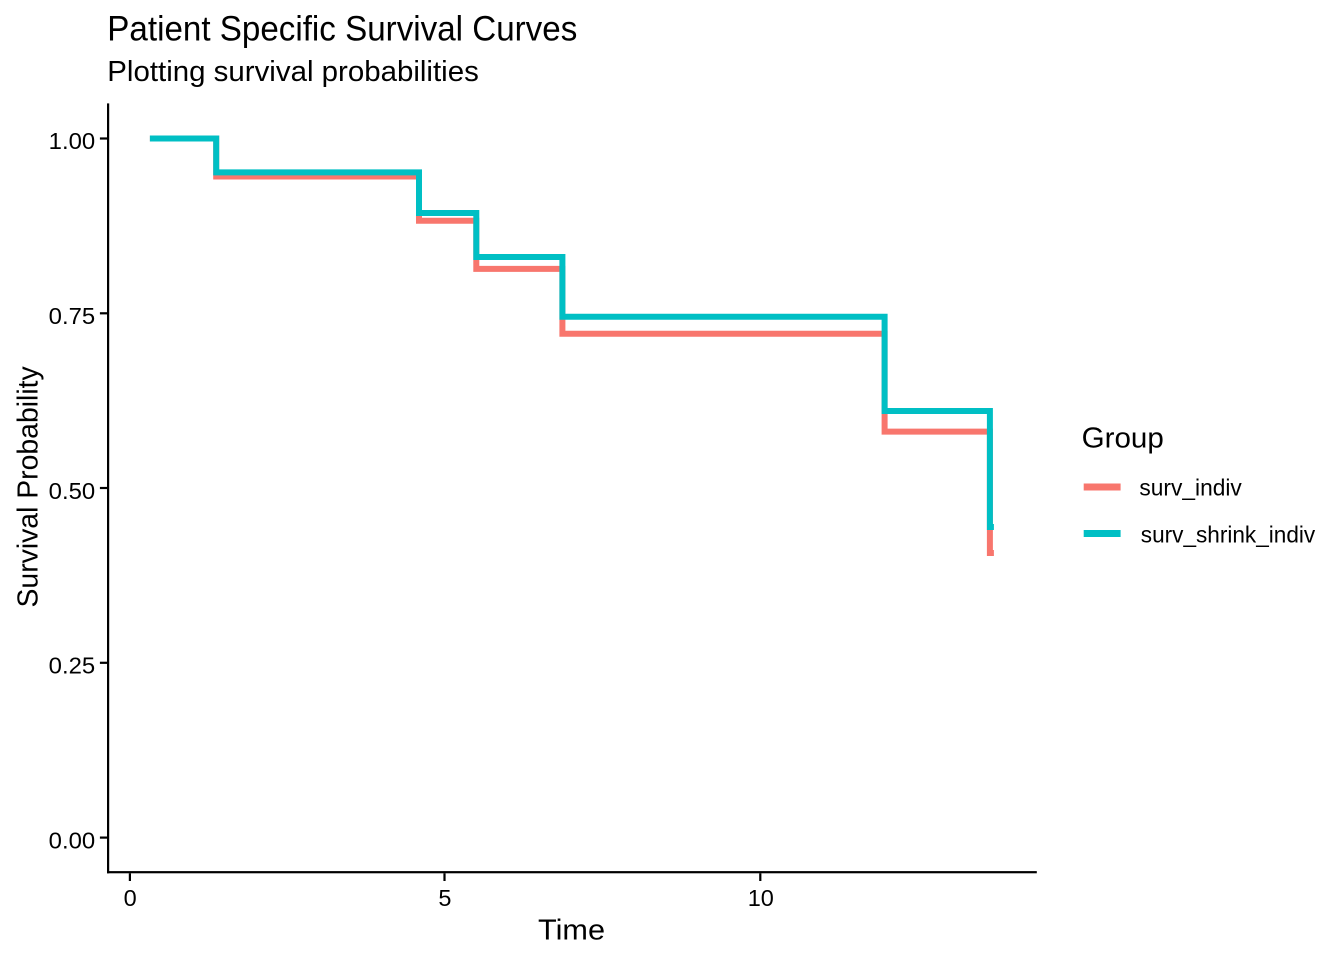  Describe the element at coordinates (72, 666) in the screenshot. I see `svg-text: 0.25` at that location.